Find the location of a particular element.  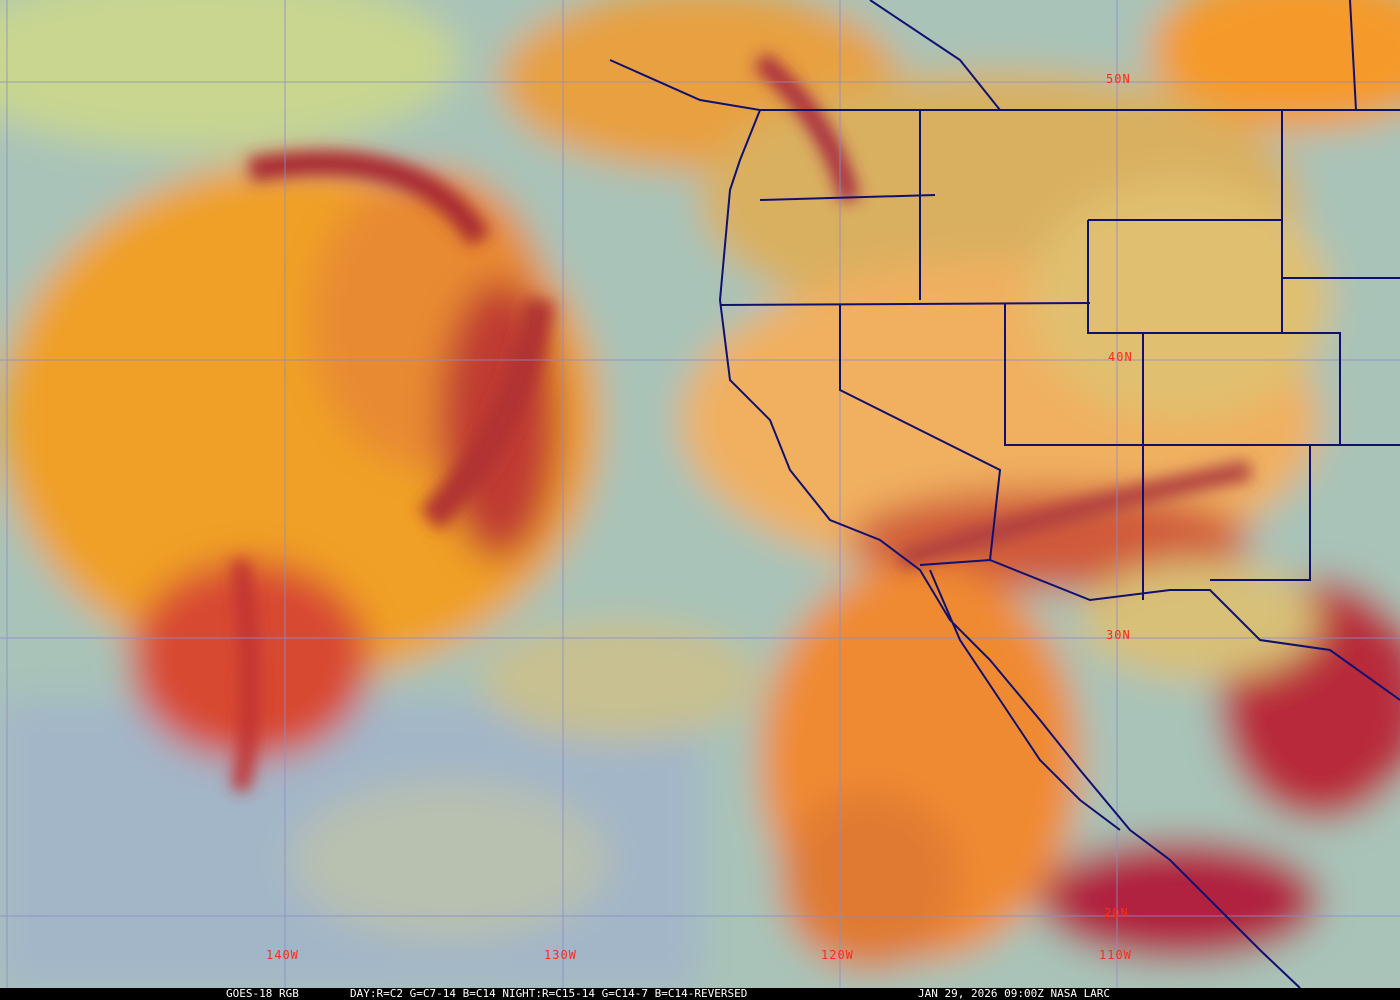

latitude-label-20n: 20N is located at coordinates (1116, 913).